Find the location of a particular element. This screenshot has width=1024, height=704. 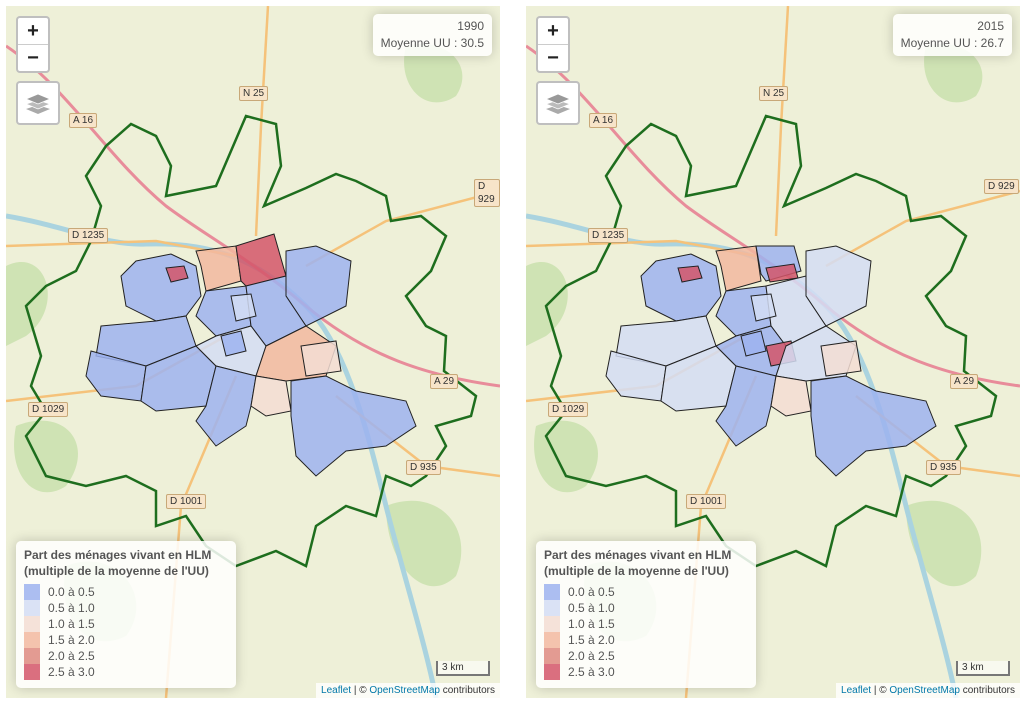

info-box: 2015 Moyenne UU : 26.7 is located at coordinates (952, 35).